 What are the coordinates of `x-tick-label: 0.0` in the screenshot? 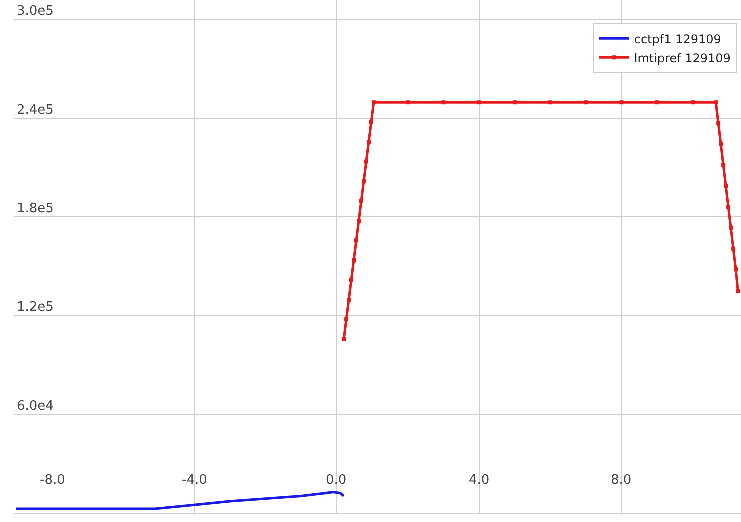 It's located at (336, 480).